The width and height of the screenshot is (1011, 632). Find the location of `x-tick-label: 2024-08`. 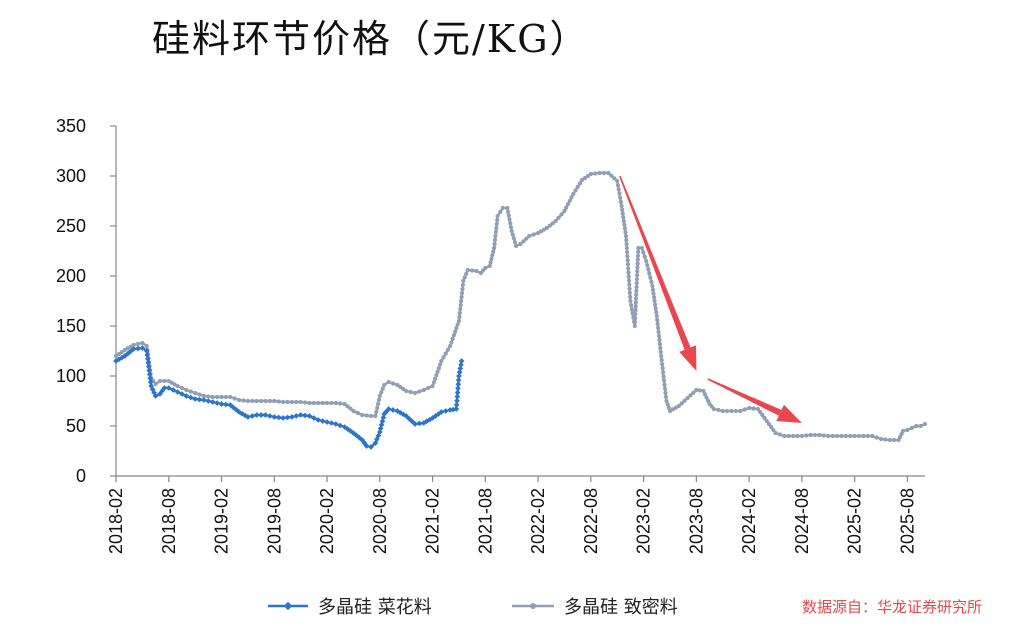

x-tick-label: 2024-08 is located at coordinates (802, 521).